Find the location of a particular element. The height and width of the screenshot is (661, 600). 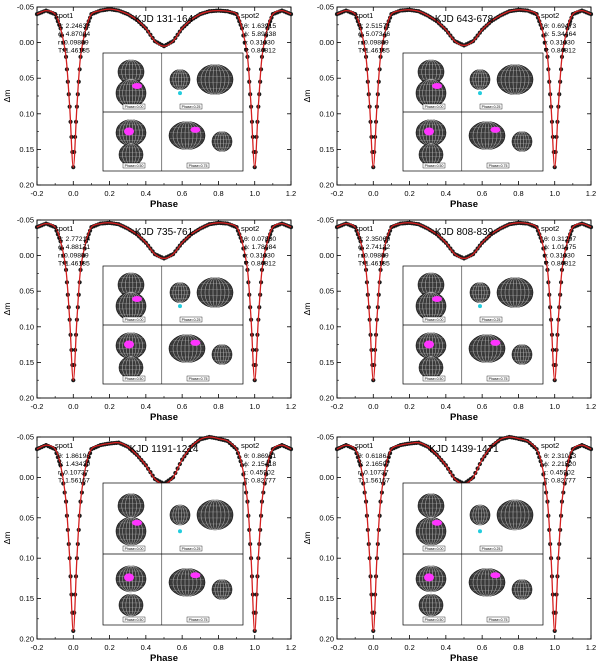

y-tick-label: 0.15 is located at coordinates (26, 598).